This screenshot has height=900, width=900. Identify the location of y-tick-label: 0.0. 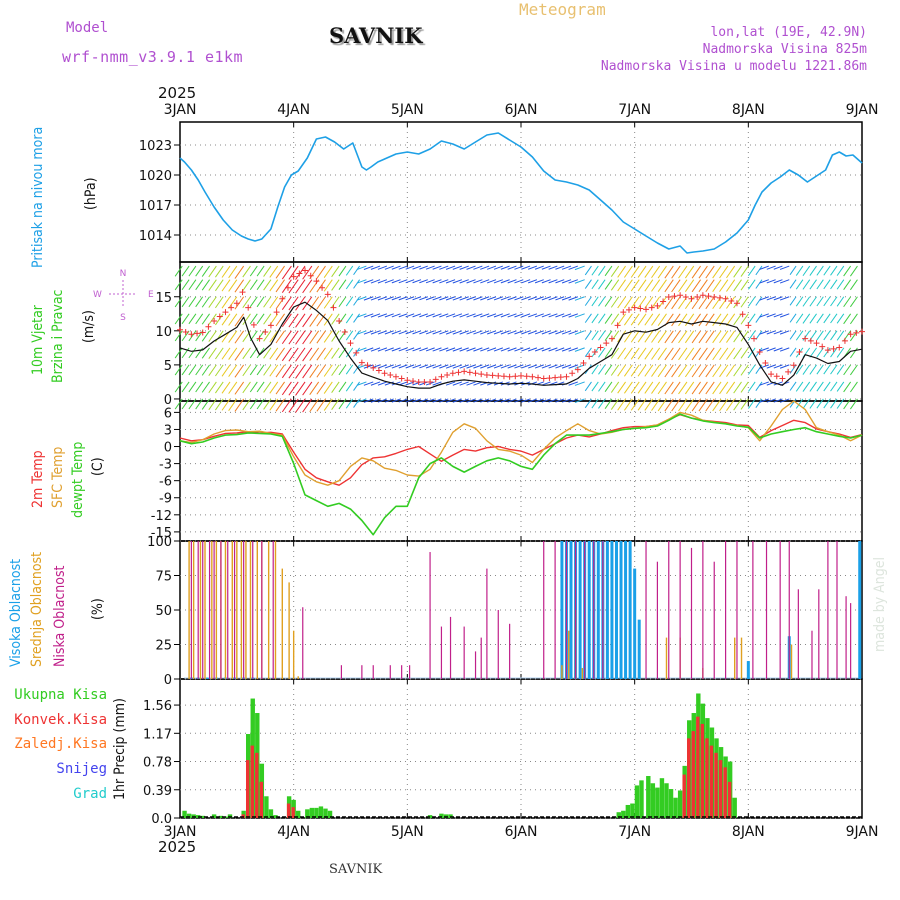
(161, 819).